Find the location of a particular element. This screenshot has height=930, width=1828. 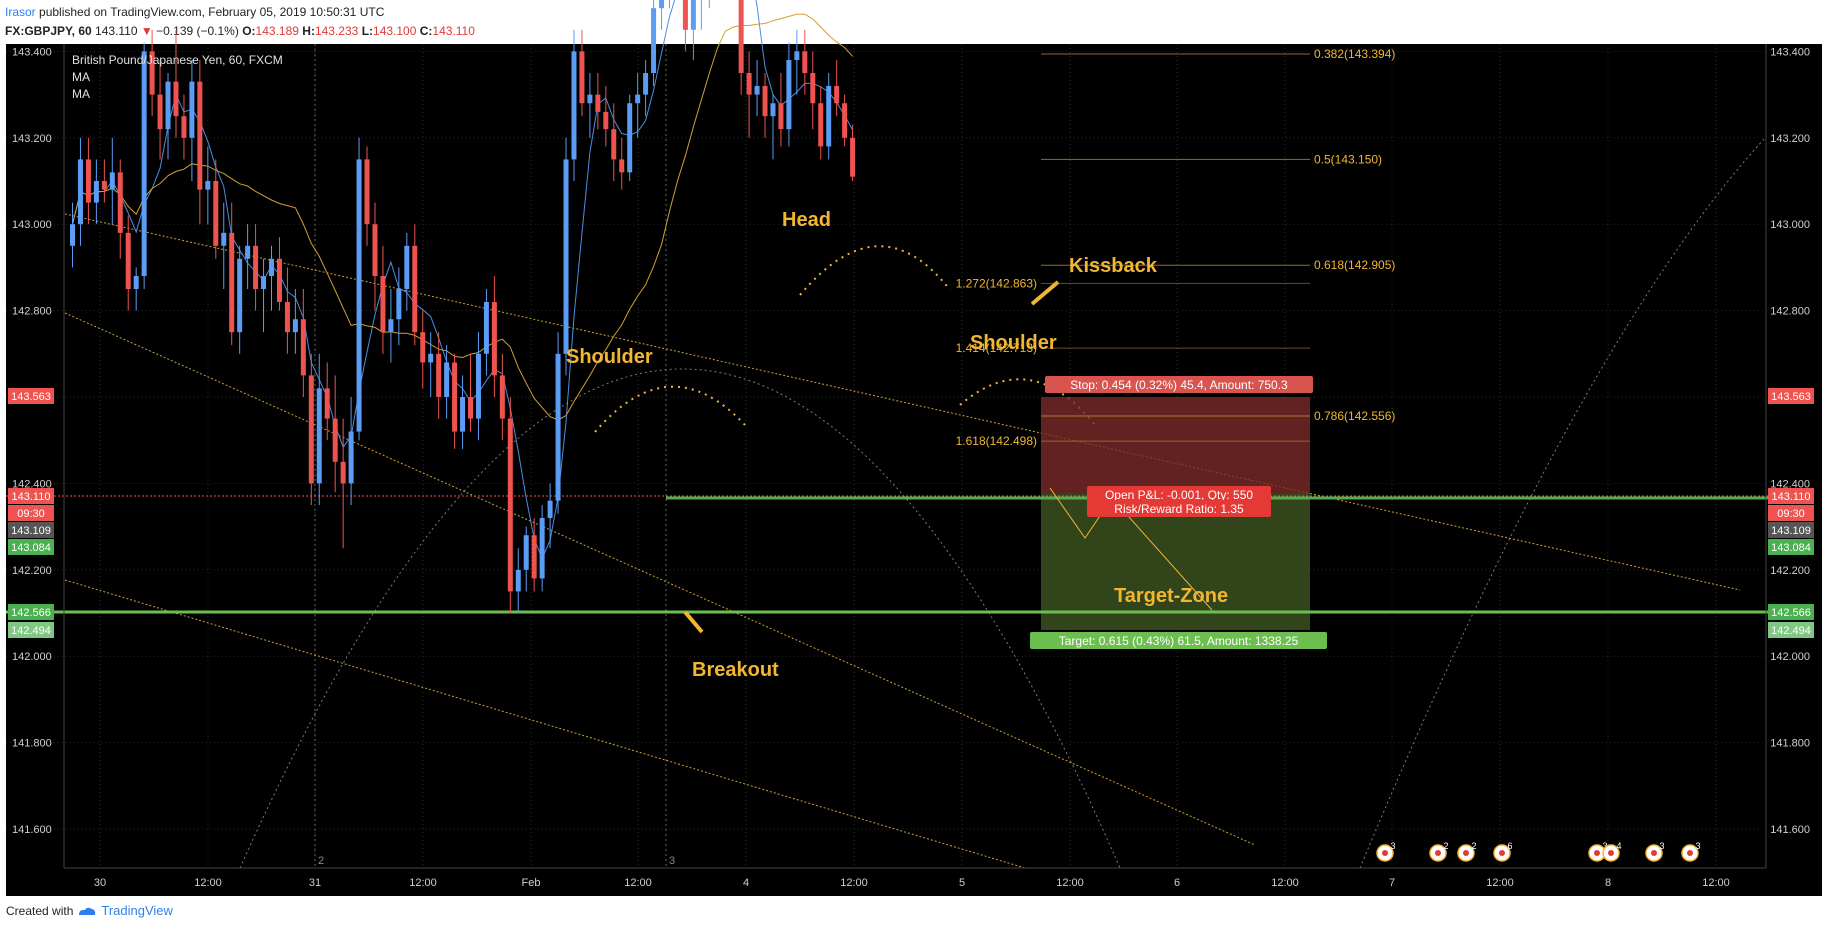

event-count: 6 is located at coordinates (1509, 846).